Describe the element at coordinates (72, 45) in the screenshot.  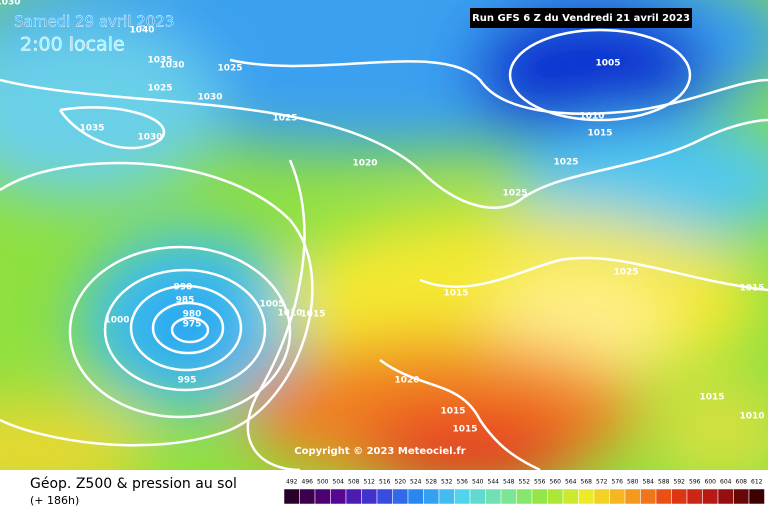
I see `forecast-time: 2:00 locale` at that location.